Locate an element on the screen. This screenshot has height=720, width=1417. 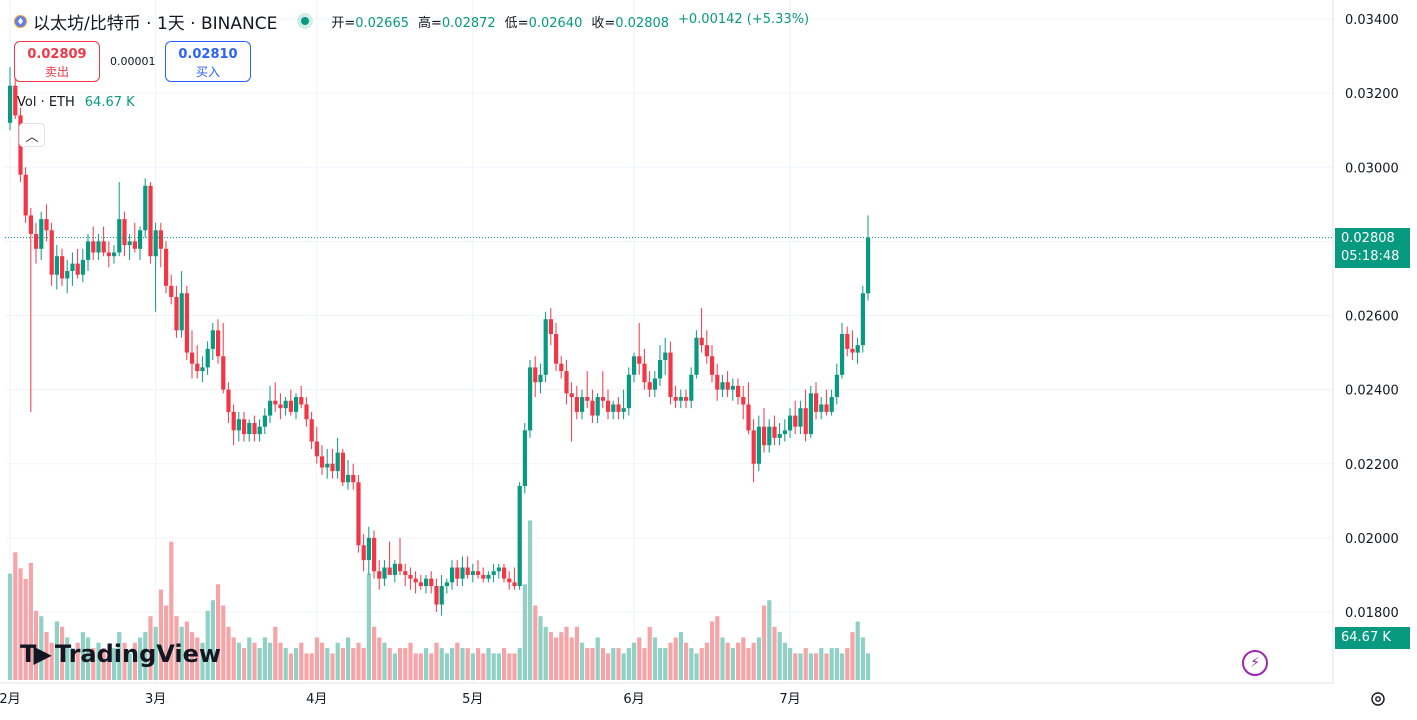
change-value: +0.00142 (+5.33%) is located at coordinates (744, 19).